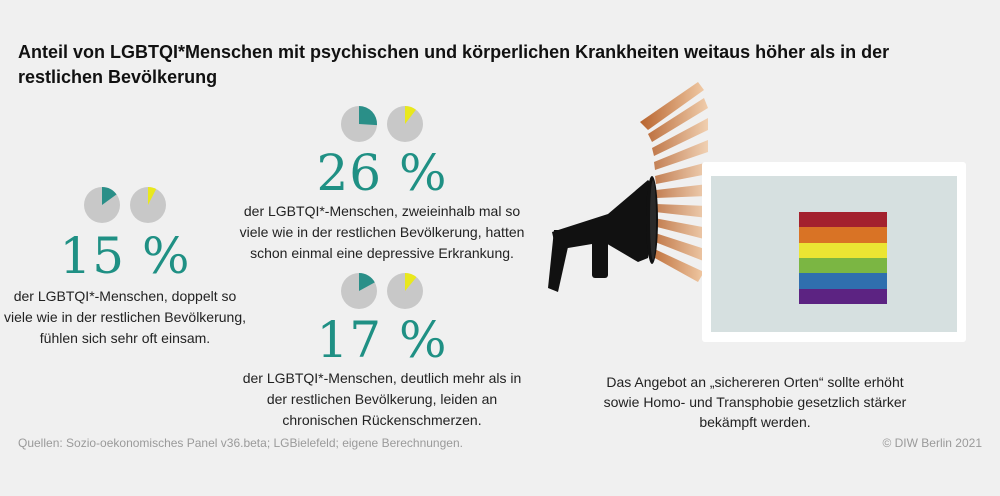  I want to click on poster, so click(834, 252).